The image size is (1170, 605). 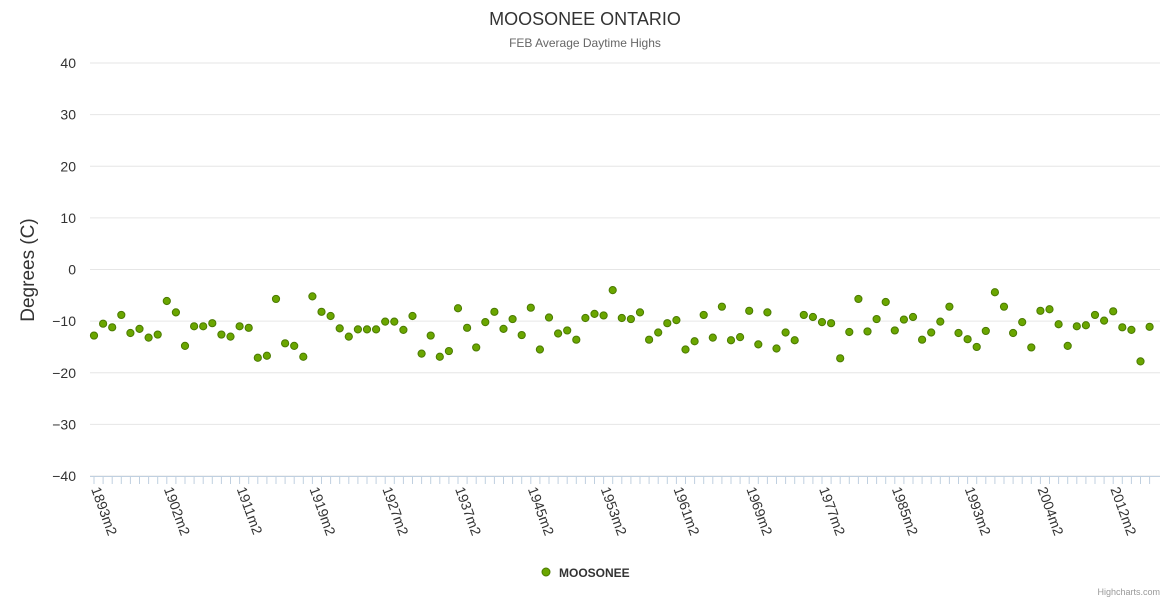 I want to click on series-moosonee-points, so click(x=621, y=326).